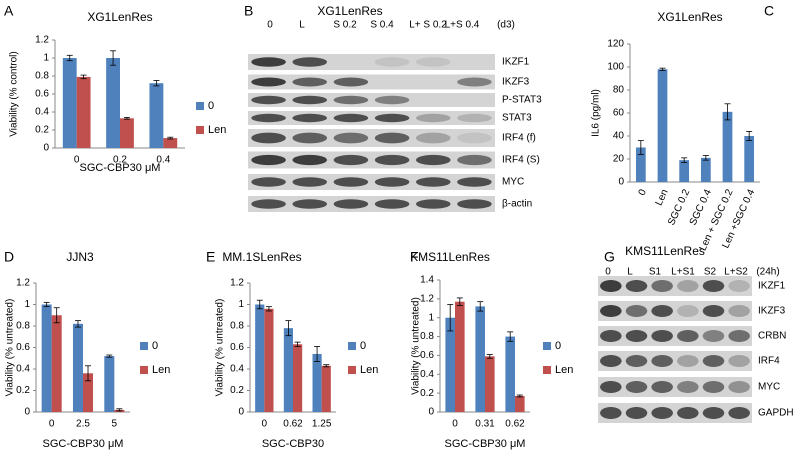 The height and width of the screenshot is (457, 796). Describe the element at coordinates (609, 257) in the screenshot. I see `panel-letter: G` at that location.